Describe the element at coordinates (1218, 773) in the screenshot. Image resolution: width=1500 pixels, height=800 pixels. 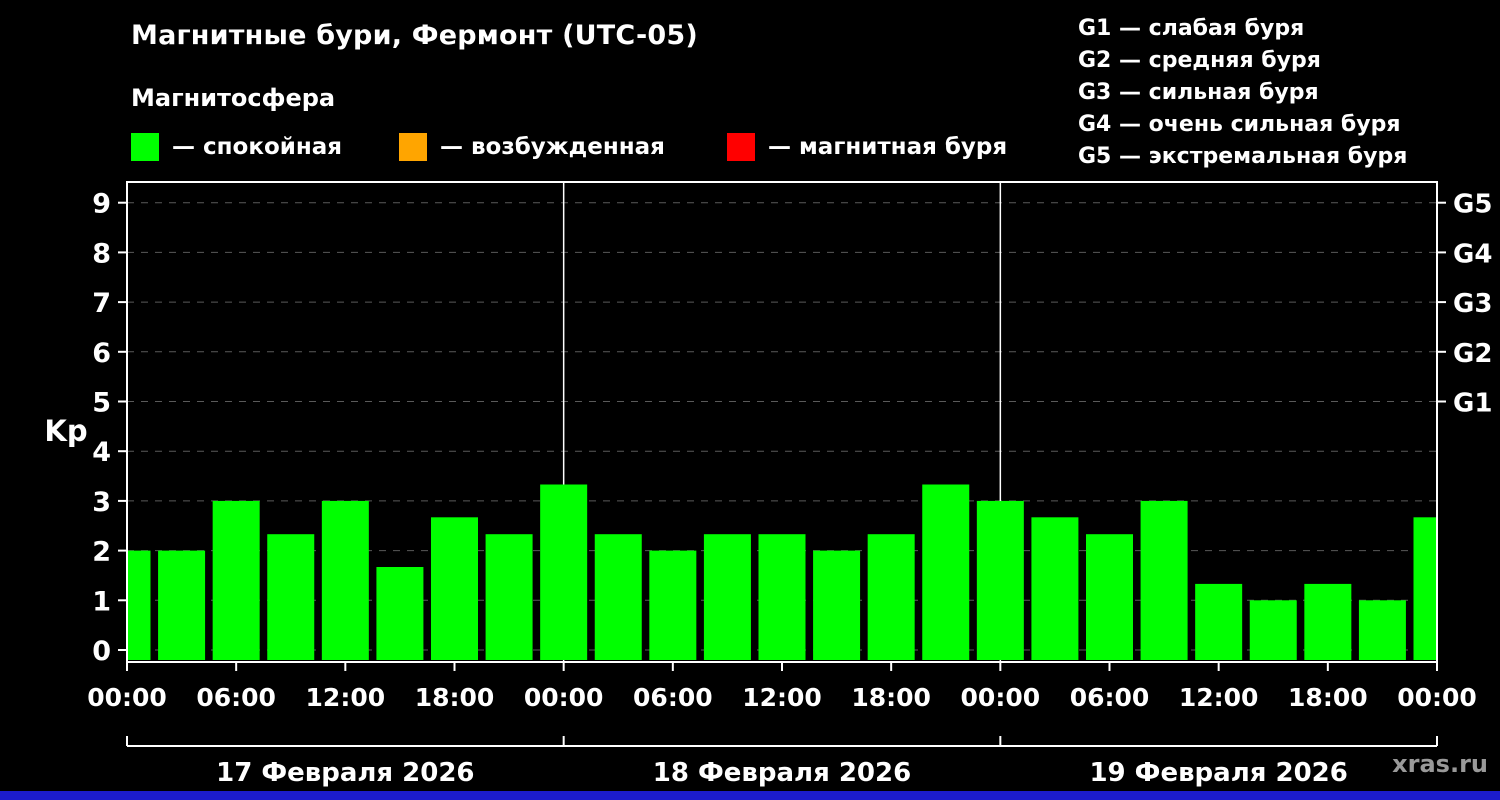
I see `date-label: 19 Февраля 2026` at that location.